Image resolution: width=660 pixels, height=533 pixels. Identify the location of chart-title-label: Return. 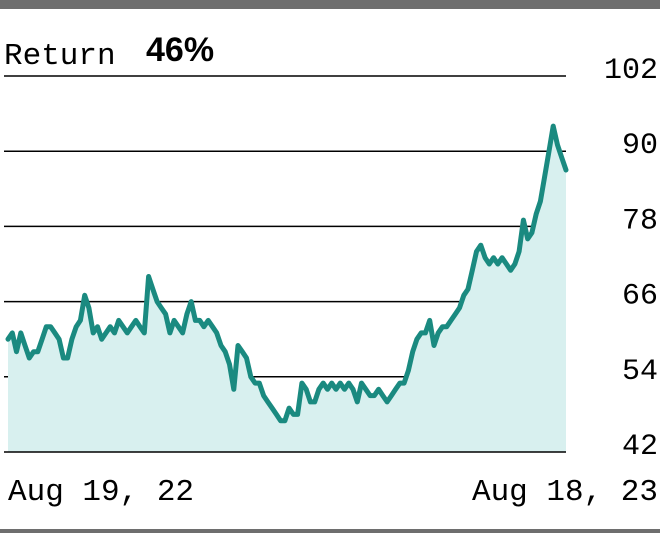
(60, 56).